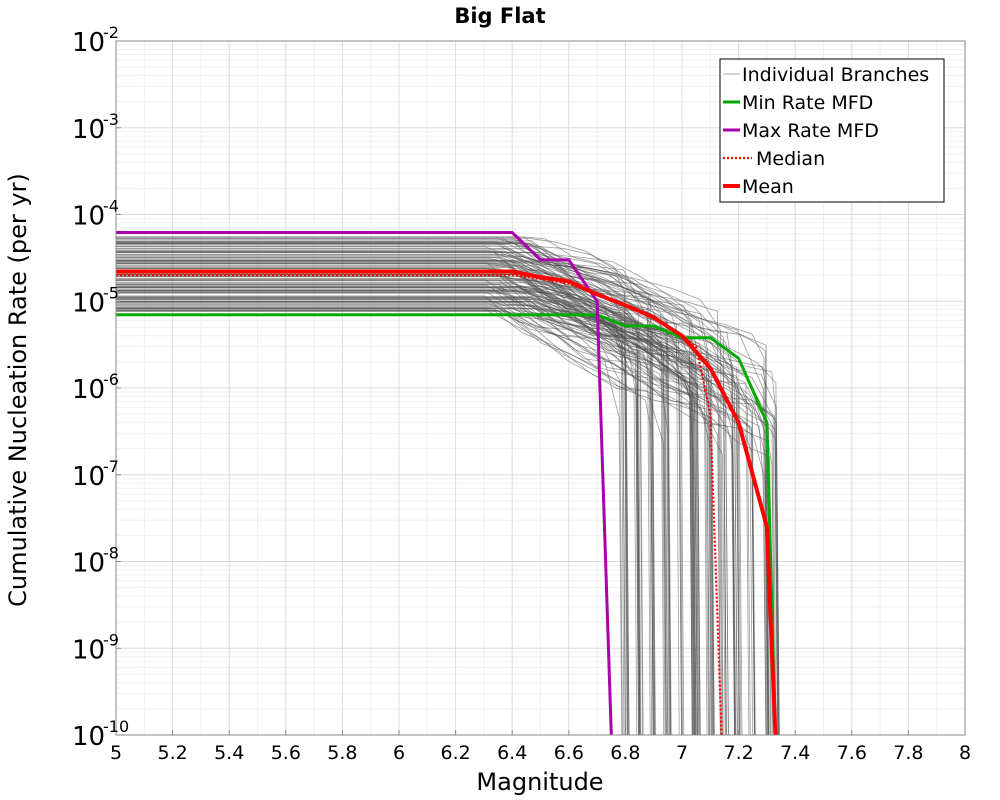  Describe the element at coordinates (790, 159) in the screenshot. I see `legend-label-median: Median` at that location.